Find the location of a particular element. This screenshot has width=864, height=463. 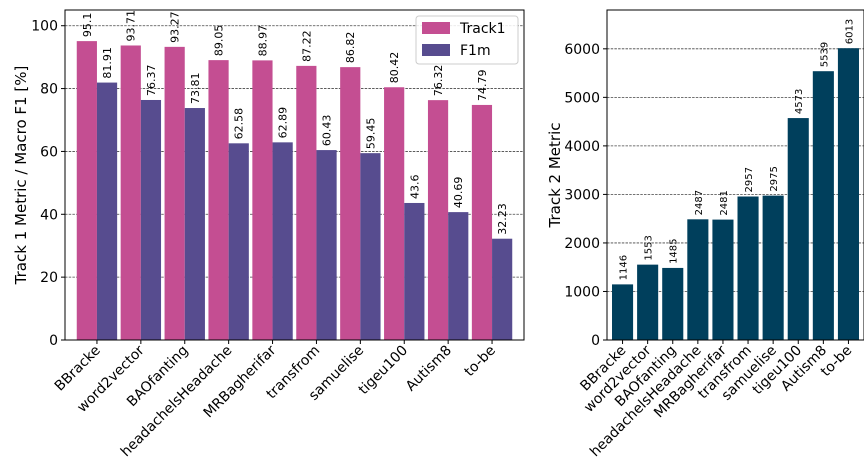

y-tick-label: 1000 is located at coordinates (582, 292).